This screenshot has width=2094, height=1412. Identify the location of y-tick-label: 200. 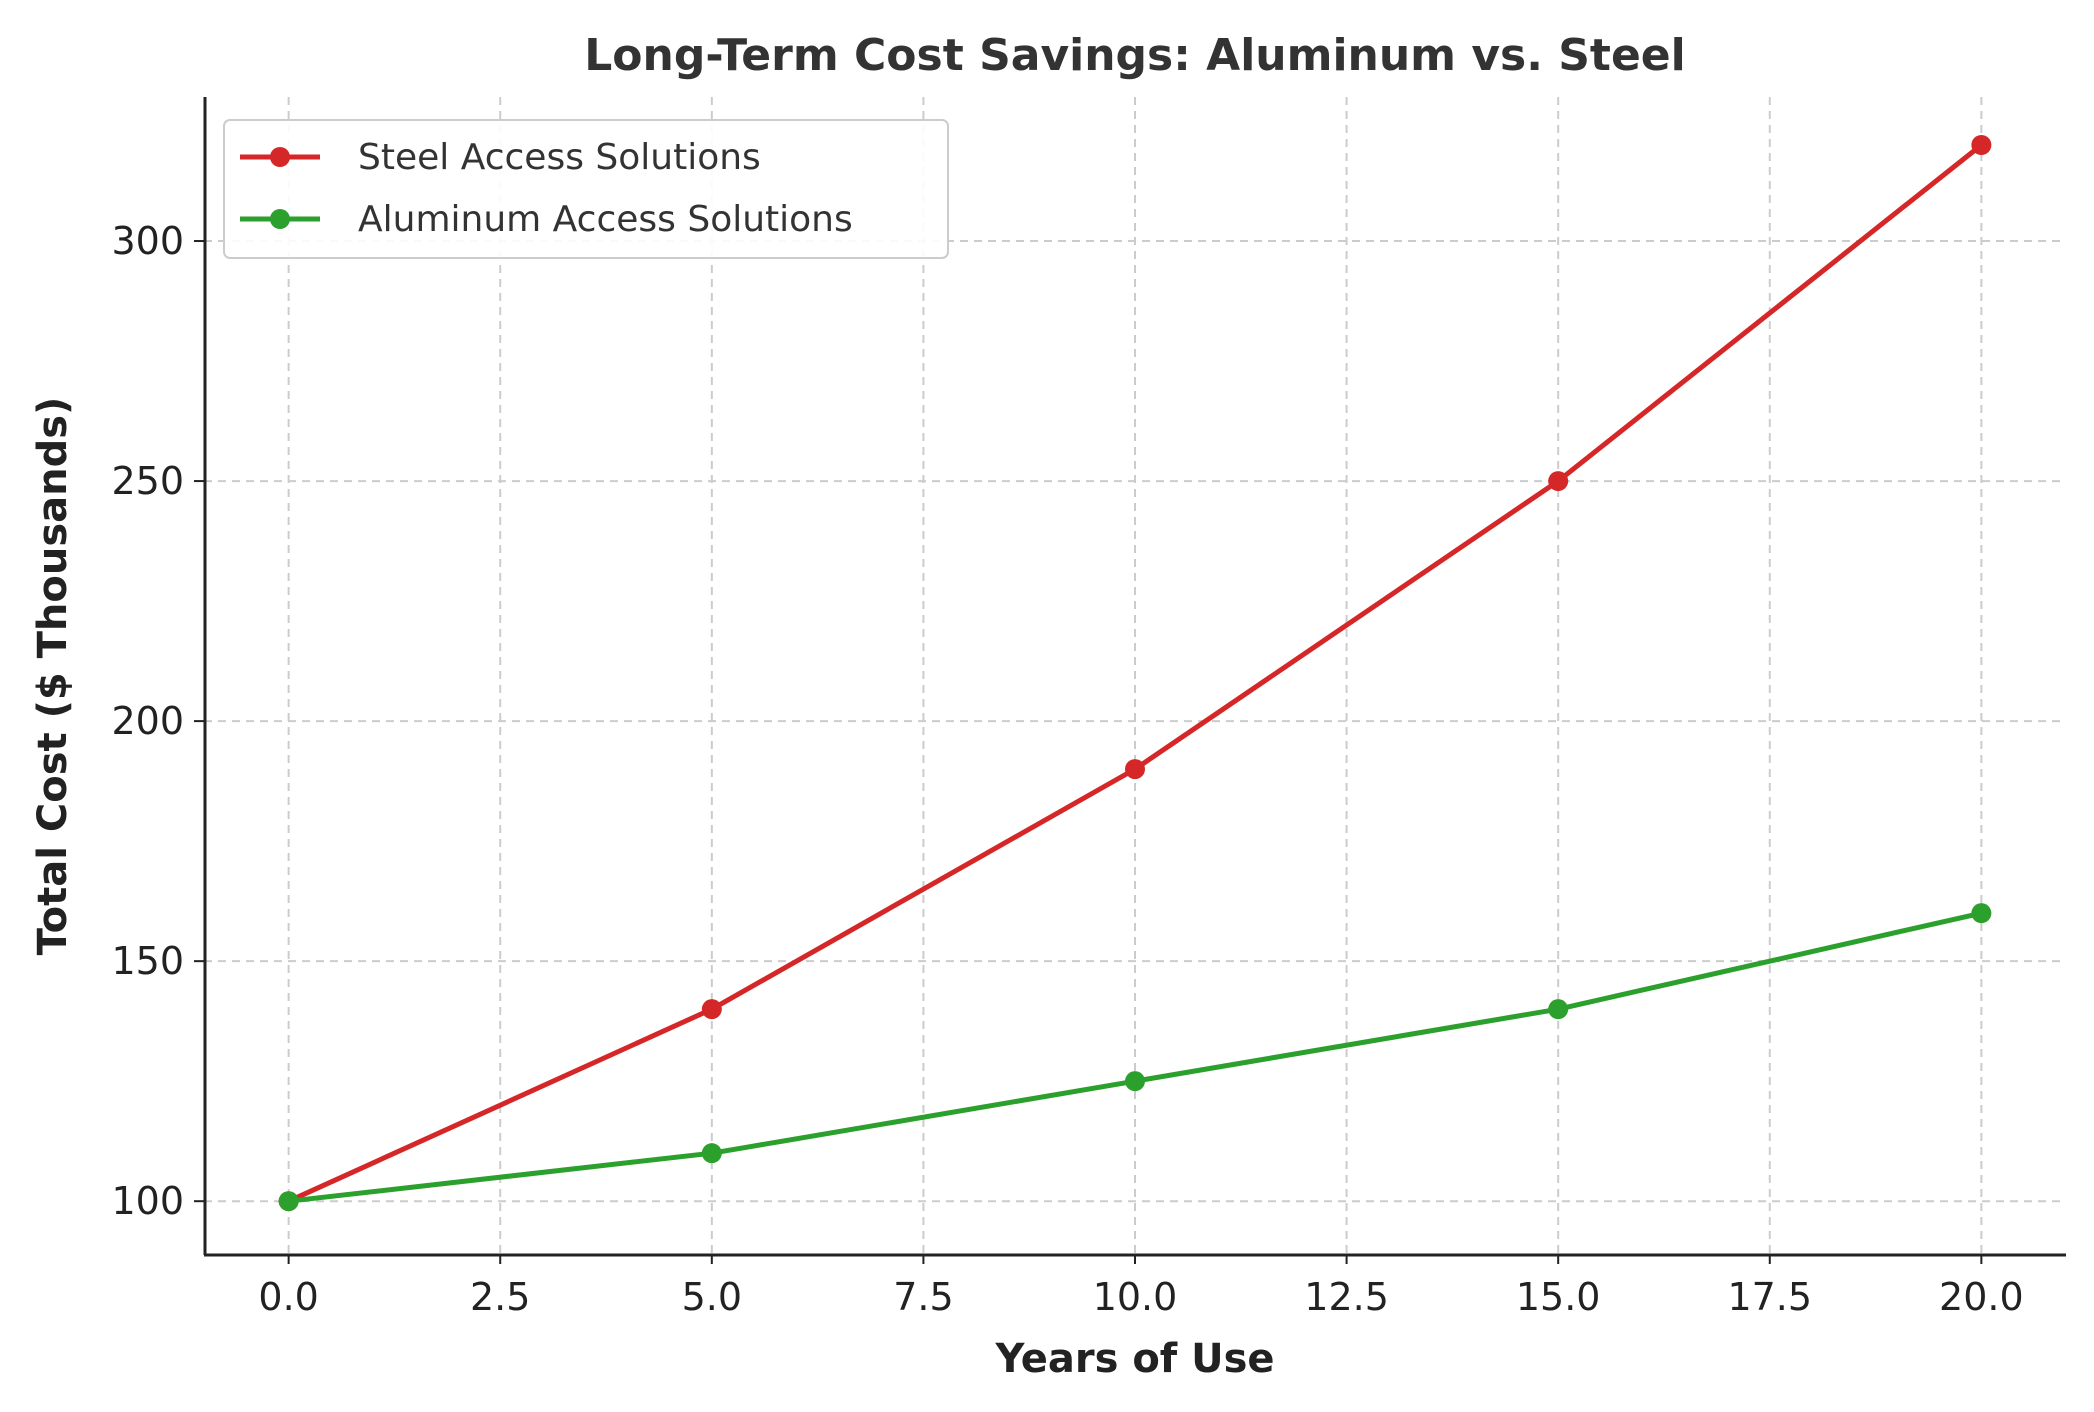
(147, 721).